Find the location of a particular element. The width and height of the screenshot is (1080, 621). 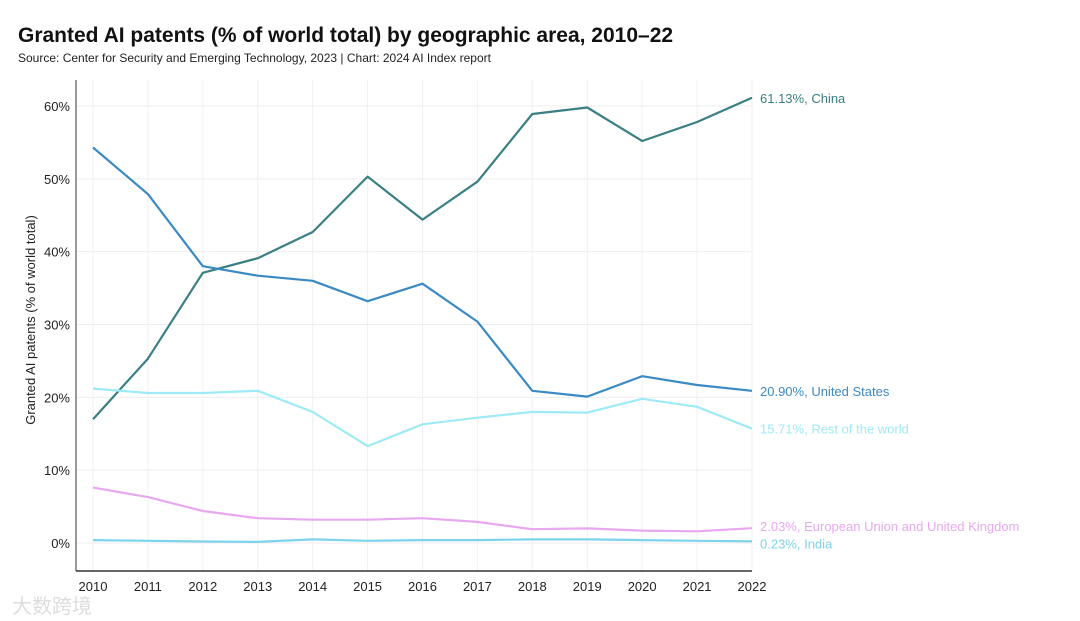

series-end-label: 20.90%, United States is located at coordinates (825, 391).